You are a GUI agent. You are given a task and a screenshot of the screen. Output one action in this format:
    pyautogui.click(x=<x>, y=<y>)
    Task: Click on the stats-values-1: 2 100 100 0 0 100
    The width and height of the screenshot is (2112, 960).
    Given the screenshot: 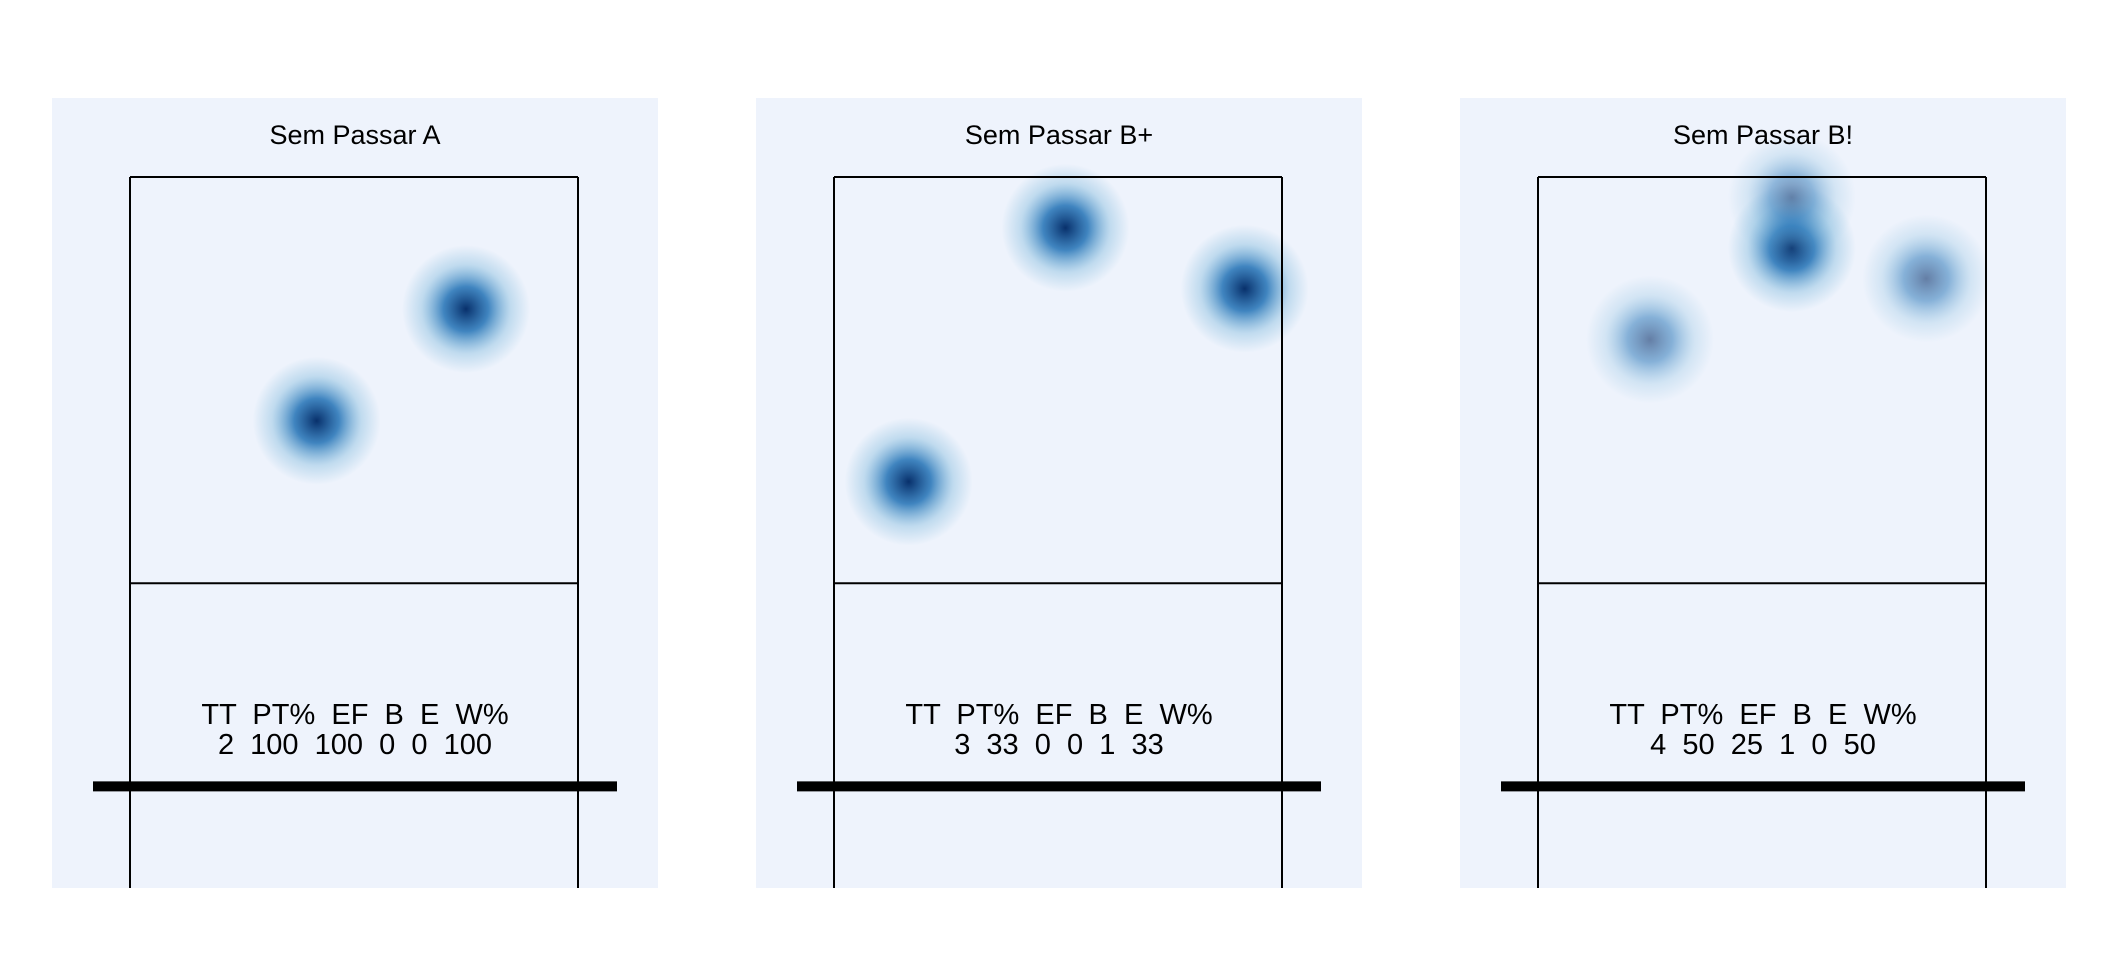 What is the action you would take?
    pyautogui.click(x=355, y=745)
    